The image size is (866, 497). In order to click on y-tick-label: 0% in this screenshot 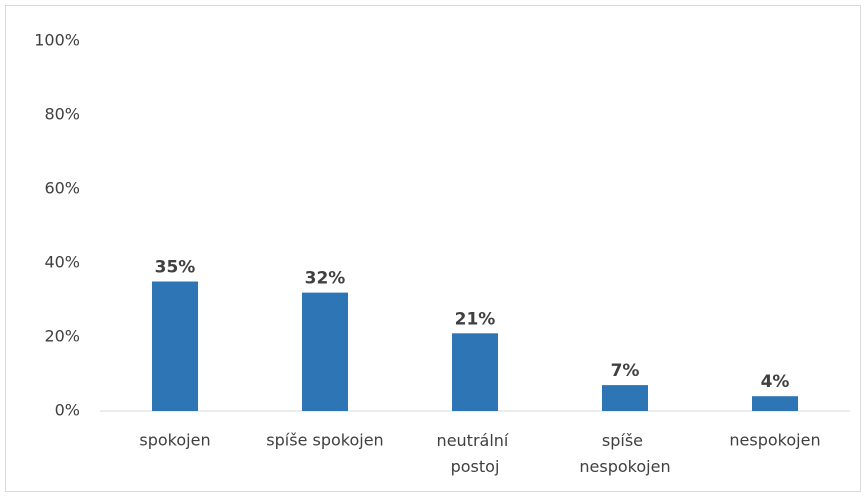, I will do `click(67, 410)`.